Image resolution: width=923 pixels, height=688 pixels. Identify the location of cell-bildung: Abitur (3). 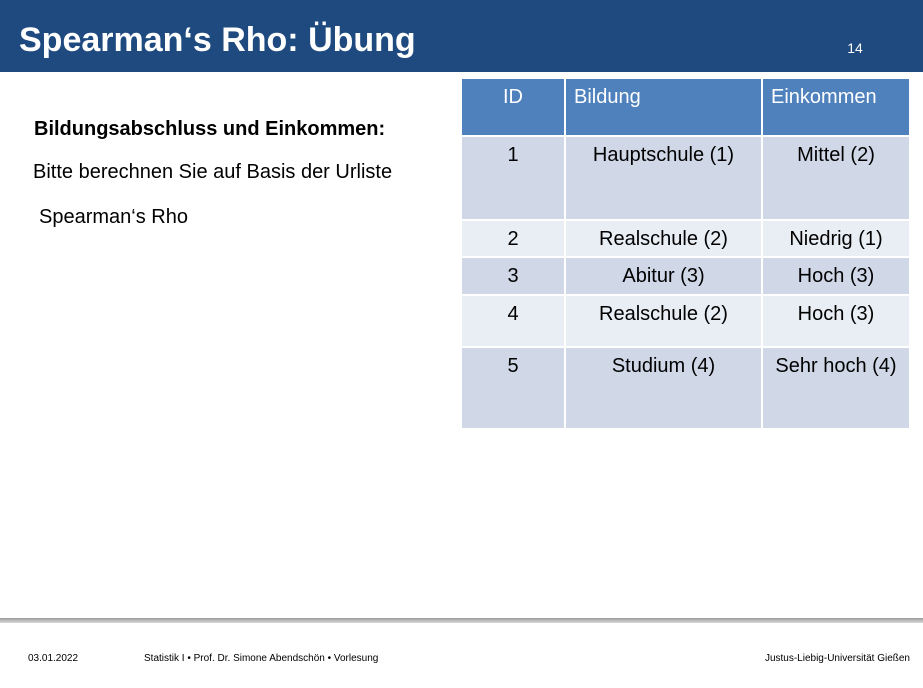
(663, 276).